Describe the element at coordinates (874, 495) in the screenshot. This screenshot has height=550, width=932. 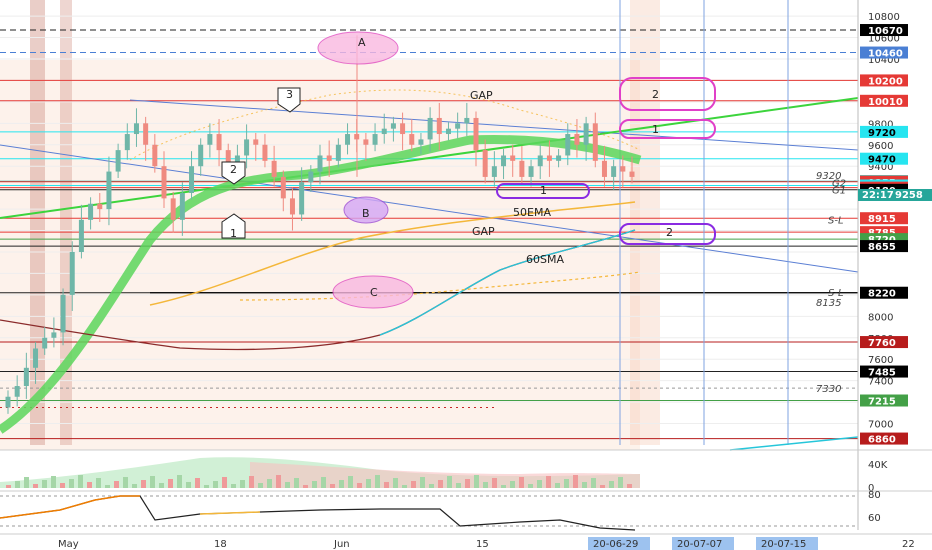
I see `oscillator-axis-80: 80` at that location.